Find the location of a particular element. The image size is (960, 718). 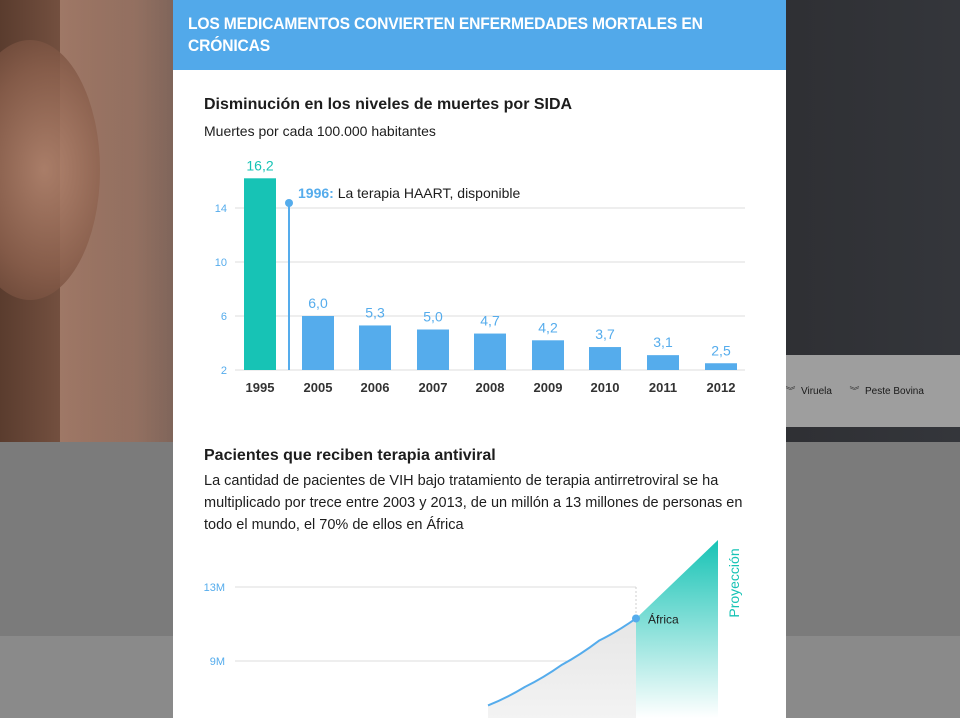

bar-value-label: 5,0 is located at coordinates (433, 317).